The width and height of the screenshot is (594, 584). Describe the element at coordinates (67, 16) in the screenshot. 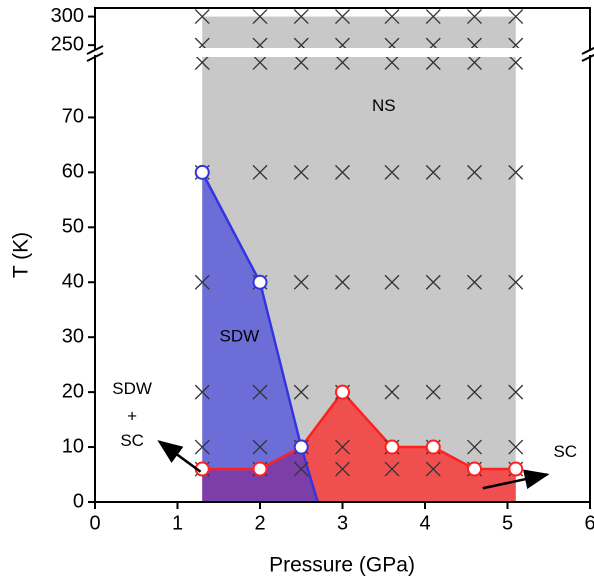

I see `y-tick-label: 300` at that location.